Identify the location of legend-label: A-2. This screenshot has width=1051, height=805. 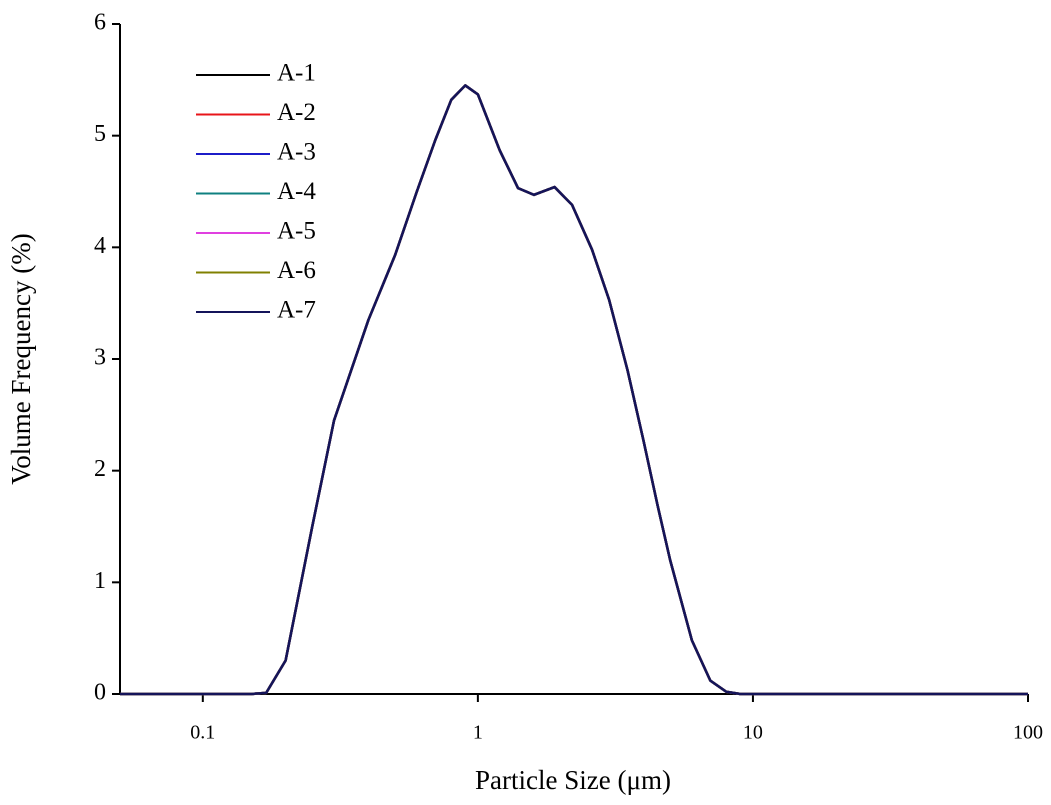
(296, 112).